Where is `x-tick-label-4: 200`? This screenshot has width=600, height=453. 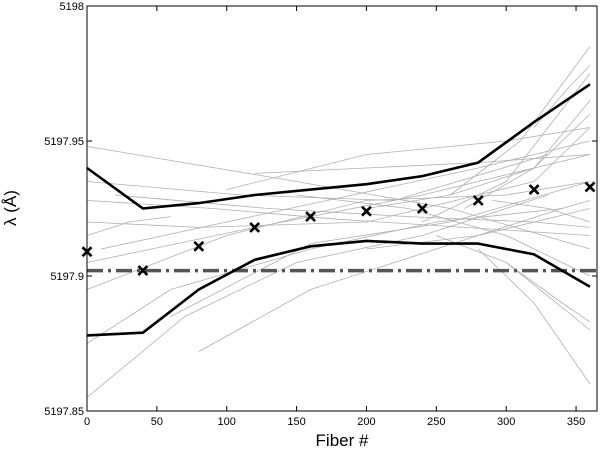
x-tick-label-4: 200 is located at coordinates (366, 422).